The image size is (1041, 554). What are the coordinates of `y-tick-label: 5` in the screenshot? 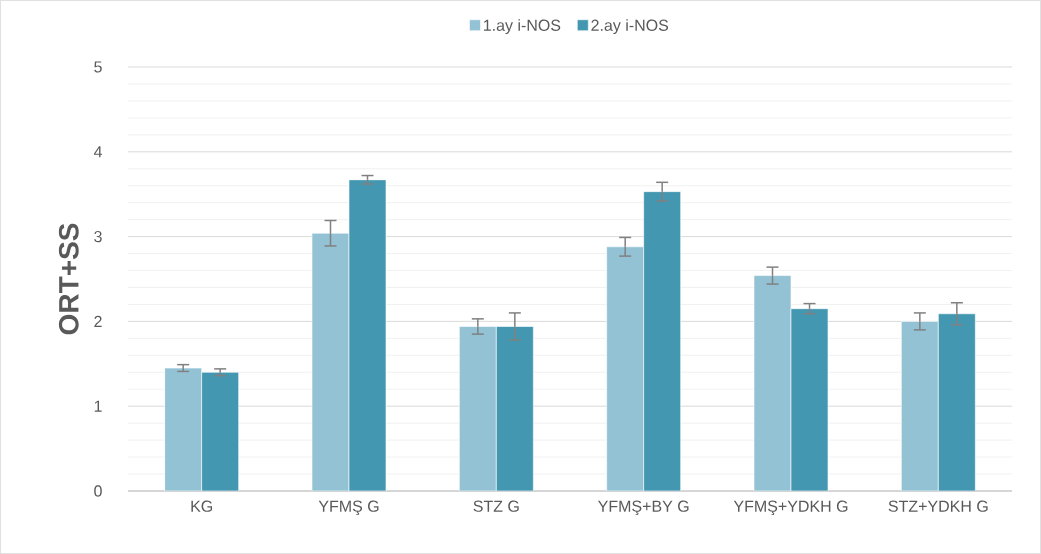 It's located at (98, 67).